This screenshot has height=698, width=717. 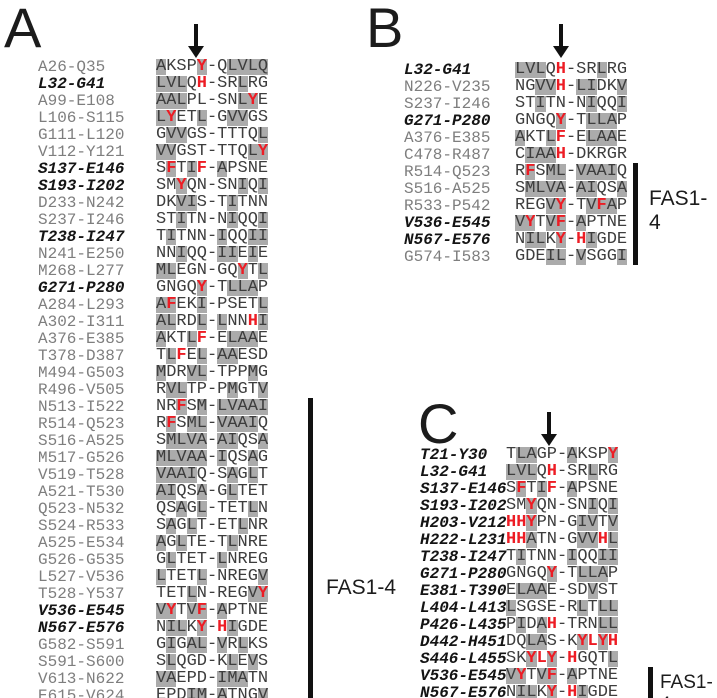 What do you see at coordinates (463, 658) in the screenshot?
I see `residue-range-label: S446-L455` at bounding box center [463, 658].